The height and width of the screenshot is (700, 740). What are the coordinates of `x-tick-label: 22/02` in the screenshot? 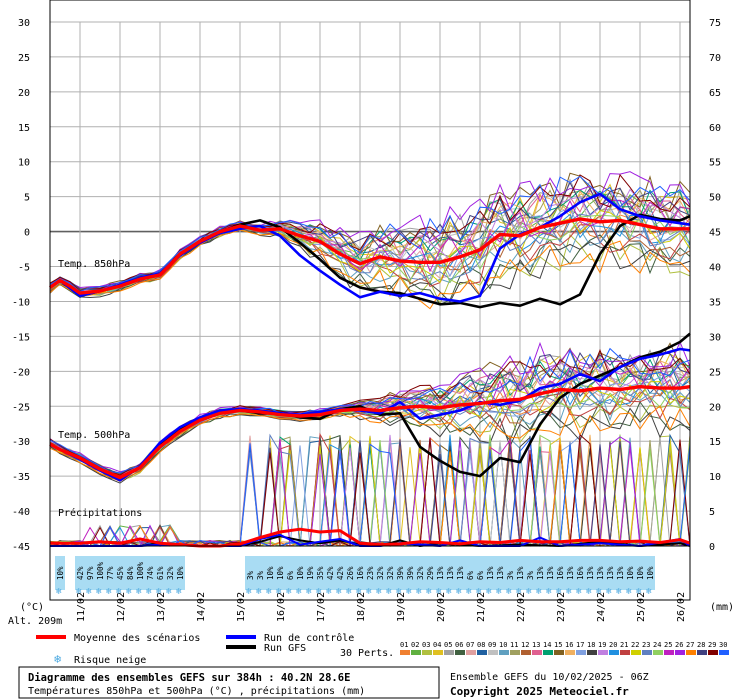 It's located at (521, 607).